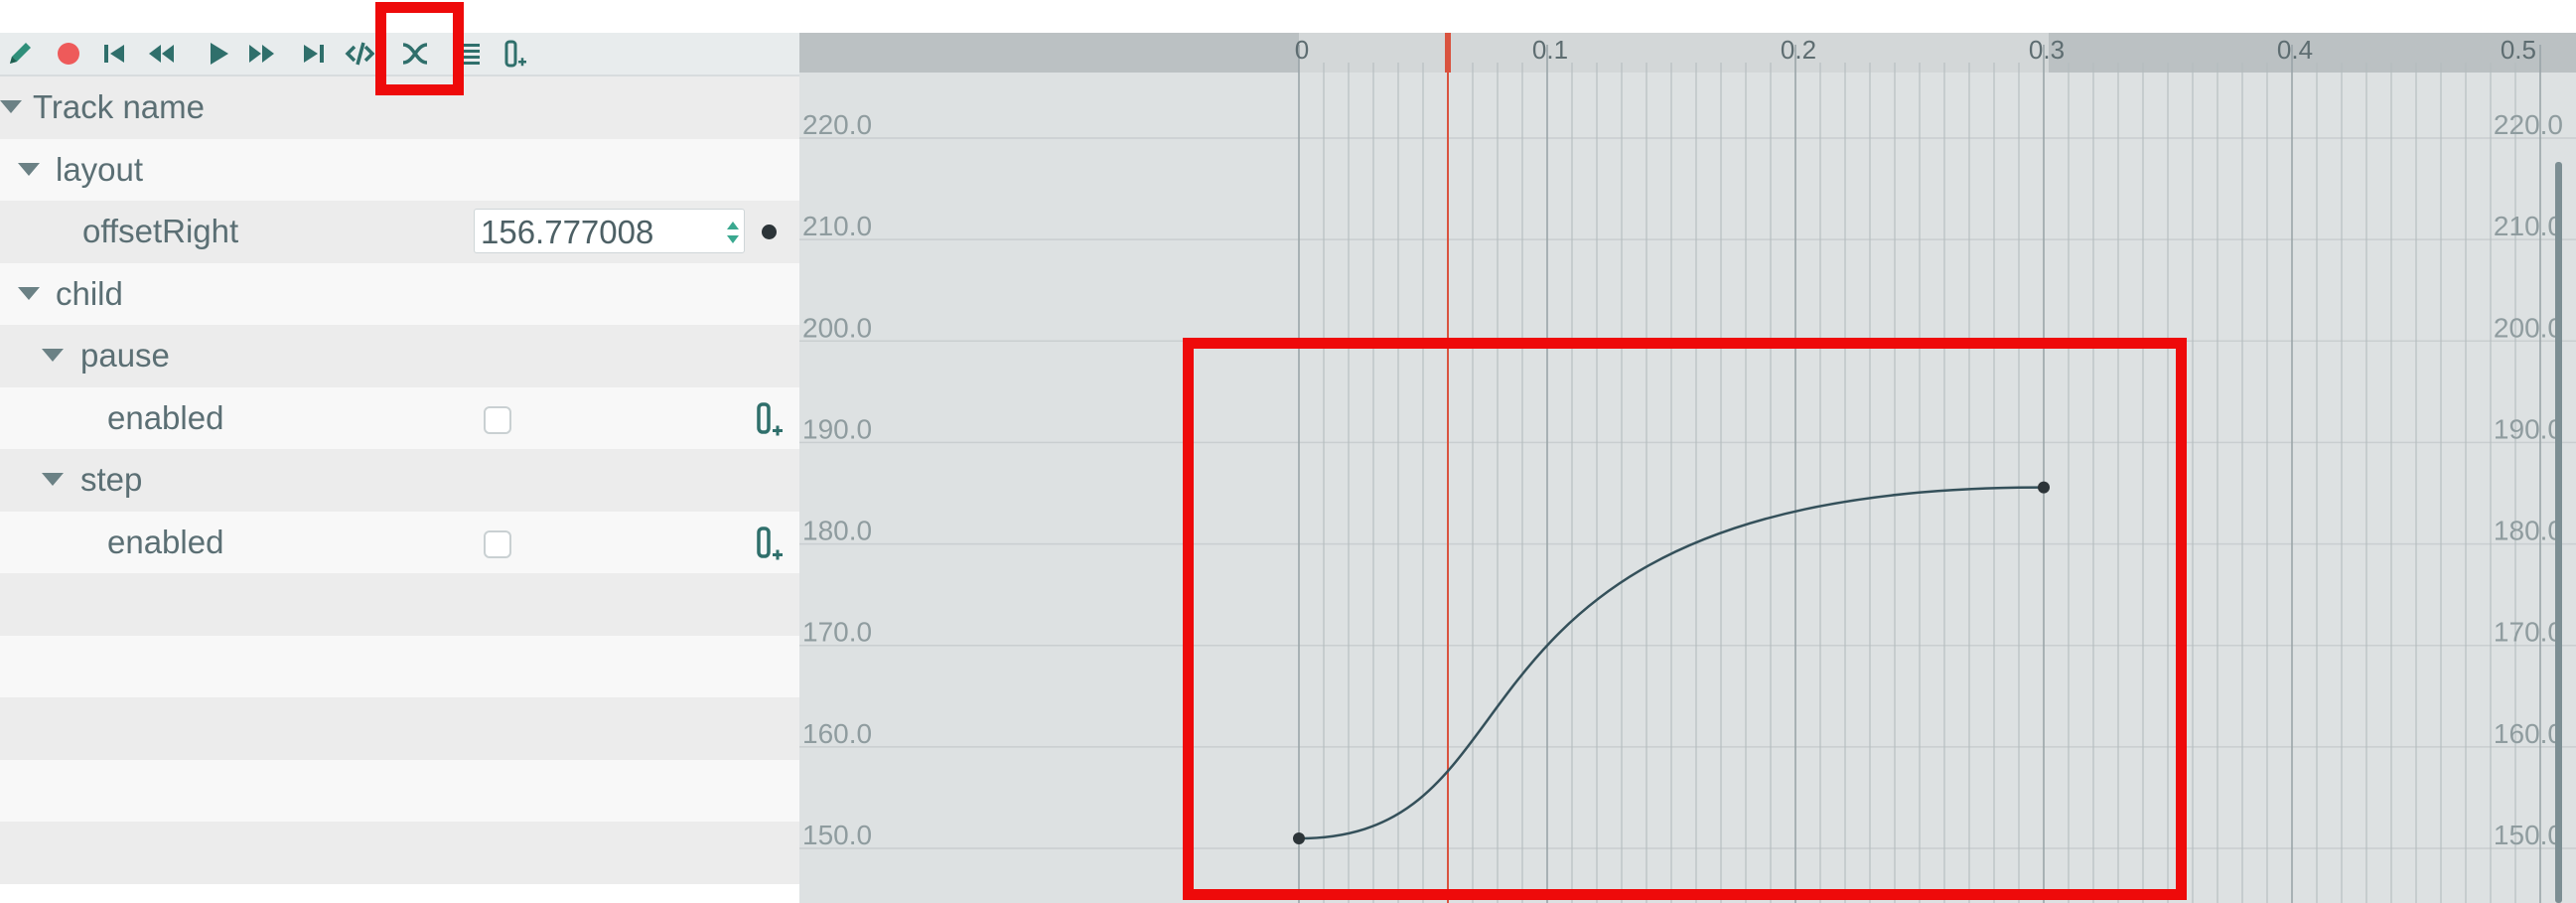  I want to click on go-to-end-icon, so click(314, 54).